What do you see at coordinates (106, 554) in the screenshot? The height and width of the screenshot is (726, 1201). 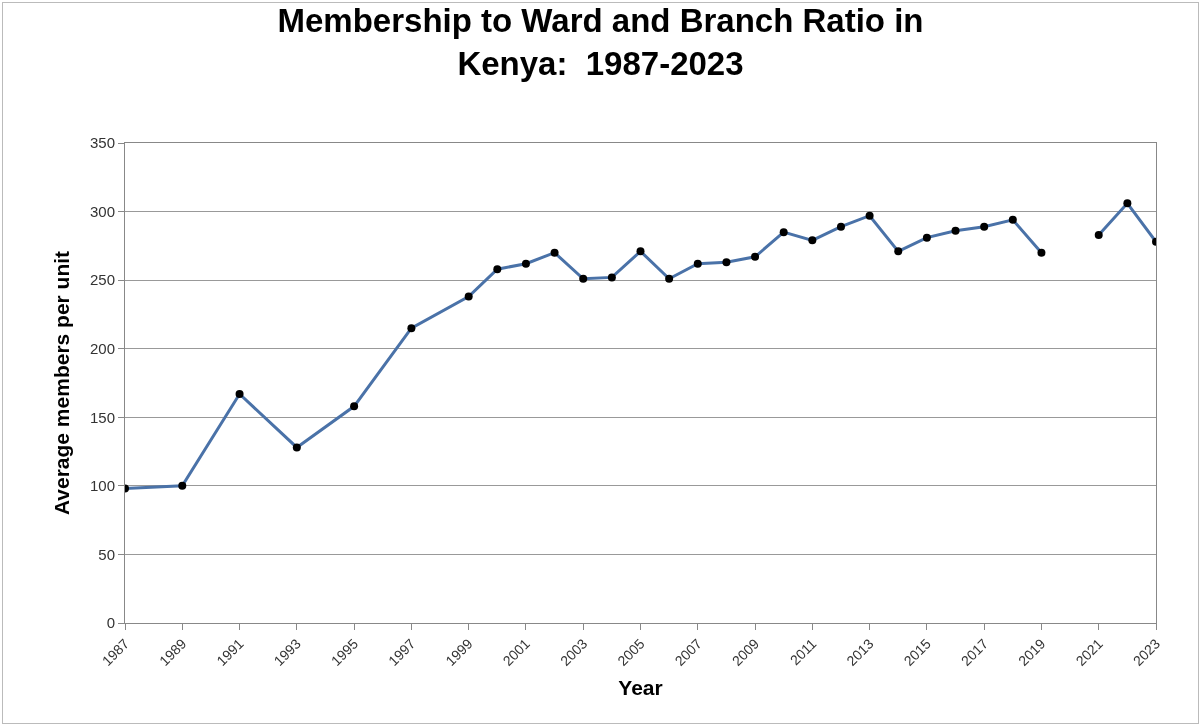 I see `y-tick-label: 50` at bounding box center [106, 554].